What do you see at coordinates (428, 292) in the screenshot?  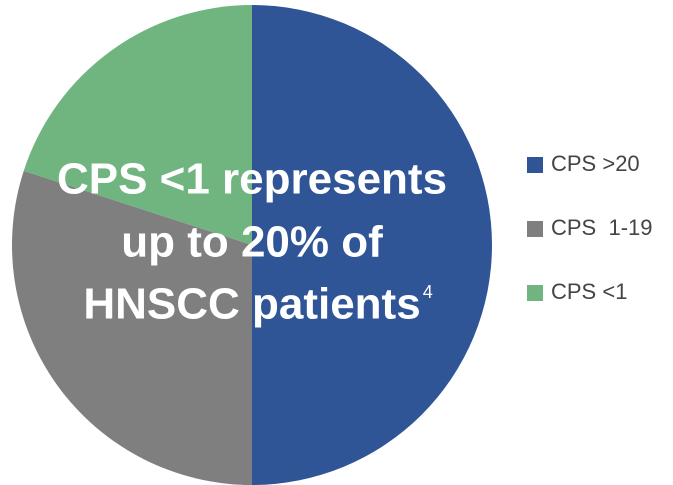 I see `annotation-superscript: 4` at bounding box center [428, 292].